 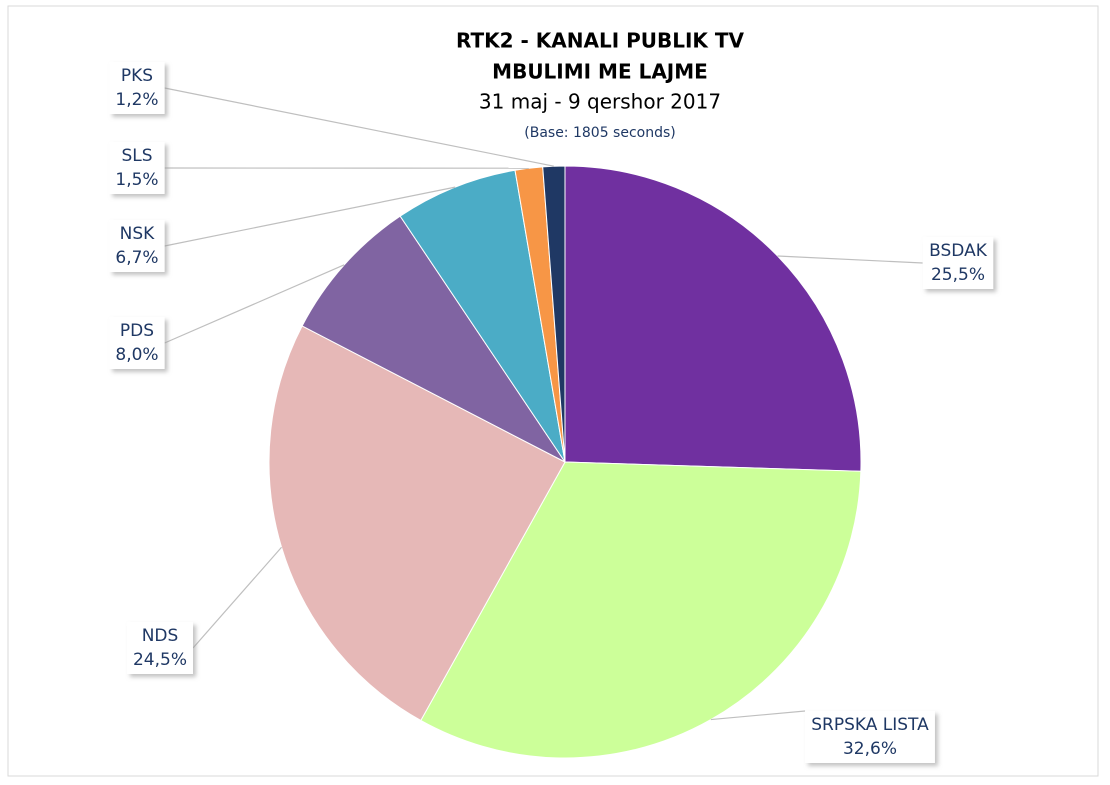 I want to click on chart-subtitle: MBULIMI ME LAJME, so click(x=600, y=72).